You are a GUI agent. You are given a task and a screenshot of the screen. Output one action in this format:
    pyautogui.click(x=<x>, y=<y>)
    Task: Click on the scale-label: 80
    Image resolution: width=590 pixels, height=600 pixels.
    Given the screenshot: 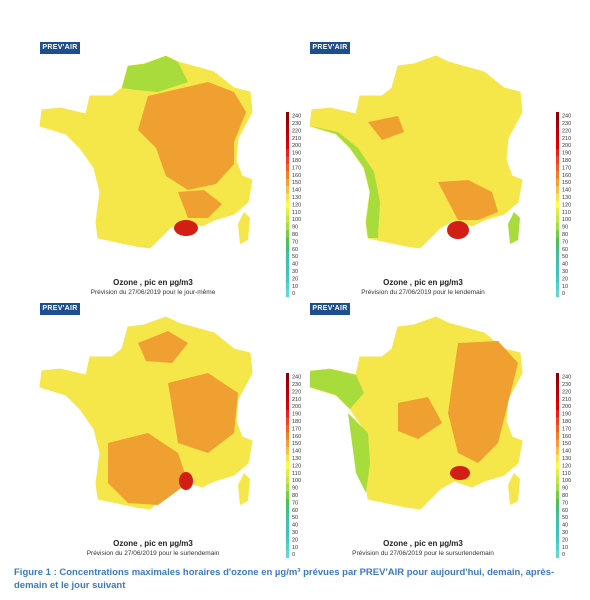 What is the action you would take?
    pyautogui.click(x=295, y=235)
    